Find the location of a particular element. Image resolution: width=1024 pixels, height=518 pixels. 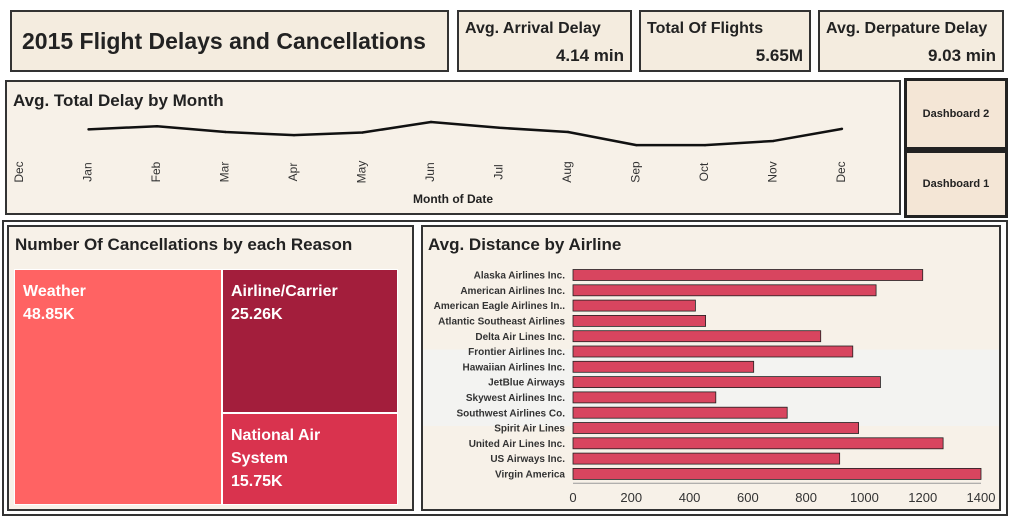

x-tick-label: Mar is located at coordinates (225, 172).